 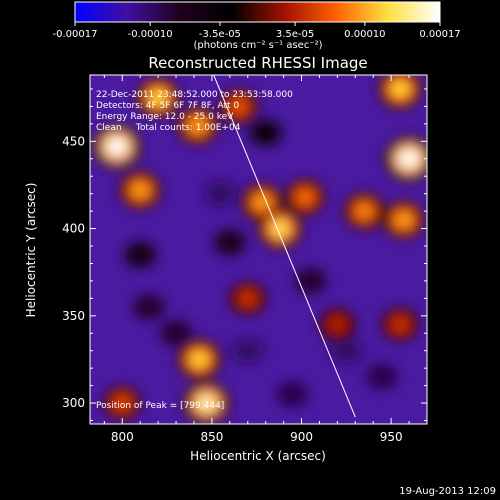 I want to click on annotation-clean: Clean Total counts: 1.00E+04, so click(x=168, y=128).